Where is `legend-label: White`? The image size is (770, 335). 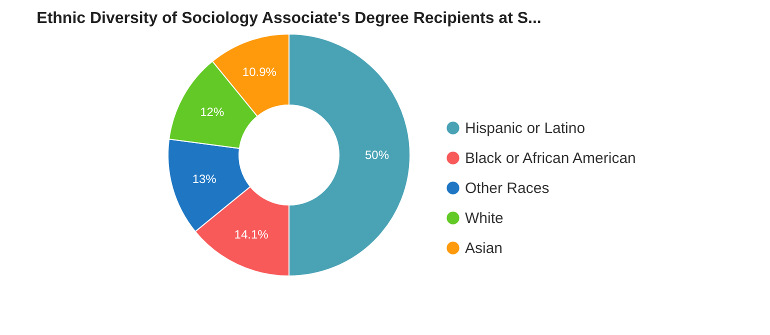
legend-label: White is located at coordinates (484, 218).